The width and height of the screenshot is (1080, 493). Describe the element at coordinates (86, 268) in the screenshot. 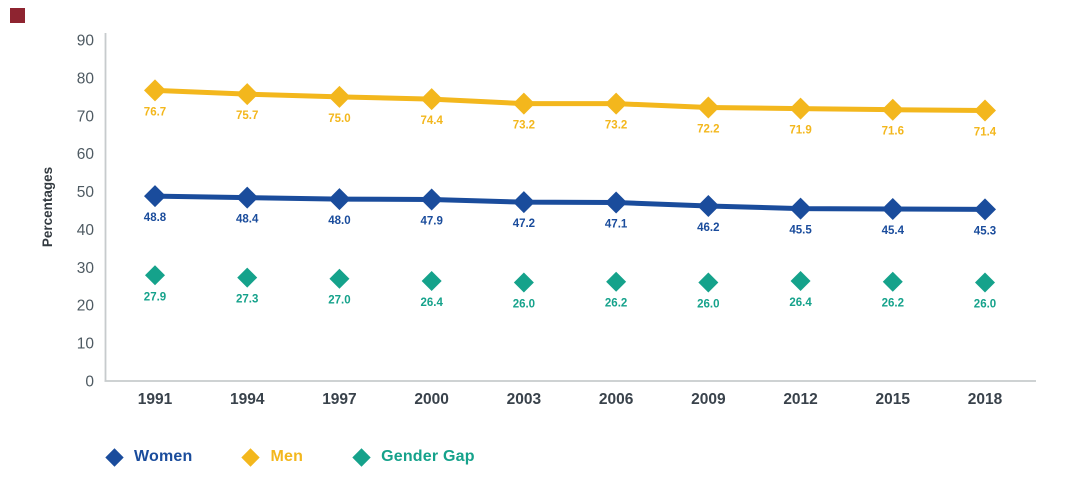

I see `y-tick-label: 30` at that location.